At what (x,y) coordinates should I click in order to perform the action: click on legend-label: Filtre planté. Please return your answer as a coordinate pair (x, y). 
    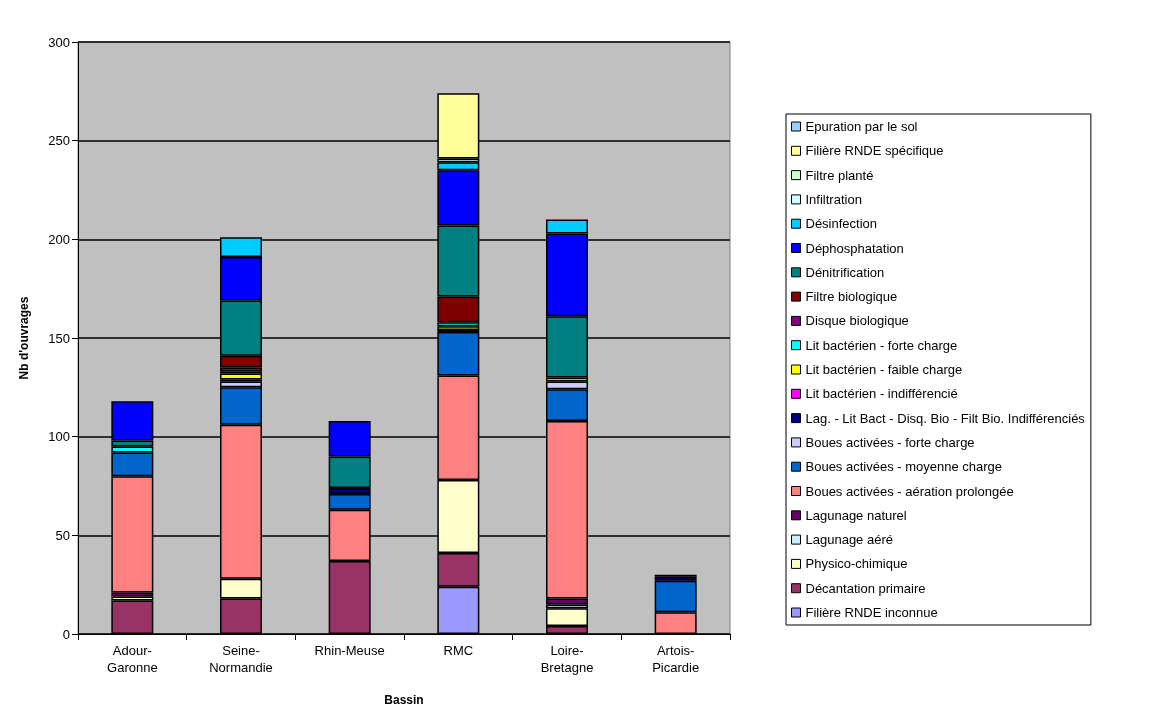
    Looking at the image, I should click on (839, 175).